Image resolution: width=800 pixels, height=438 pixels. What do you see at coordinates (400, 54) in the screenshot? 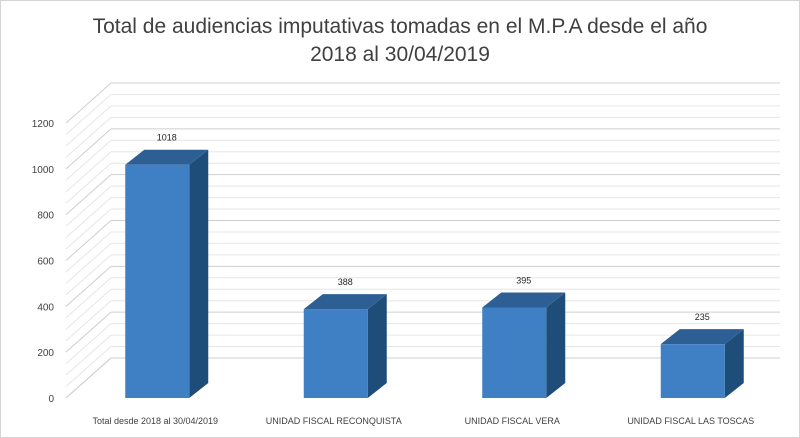
I see `chart-title-line-2: 2018 al 30/04/2019` at bounding box center [400, 54].